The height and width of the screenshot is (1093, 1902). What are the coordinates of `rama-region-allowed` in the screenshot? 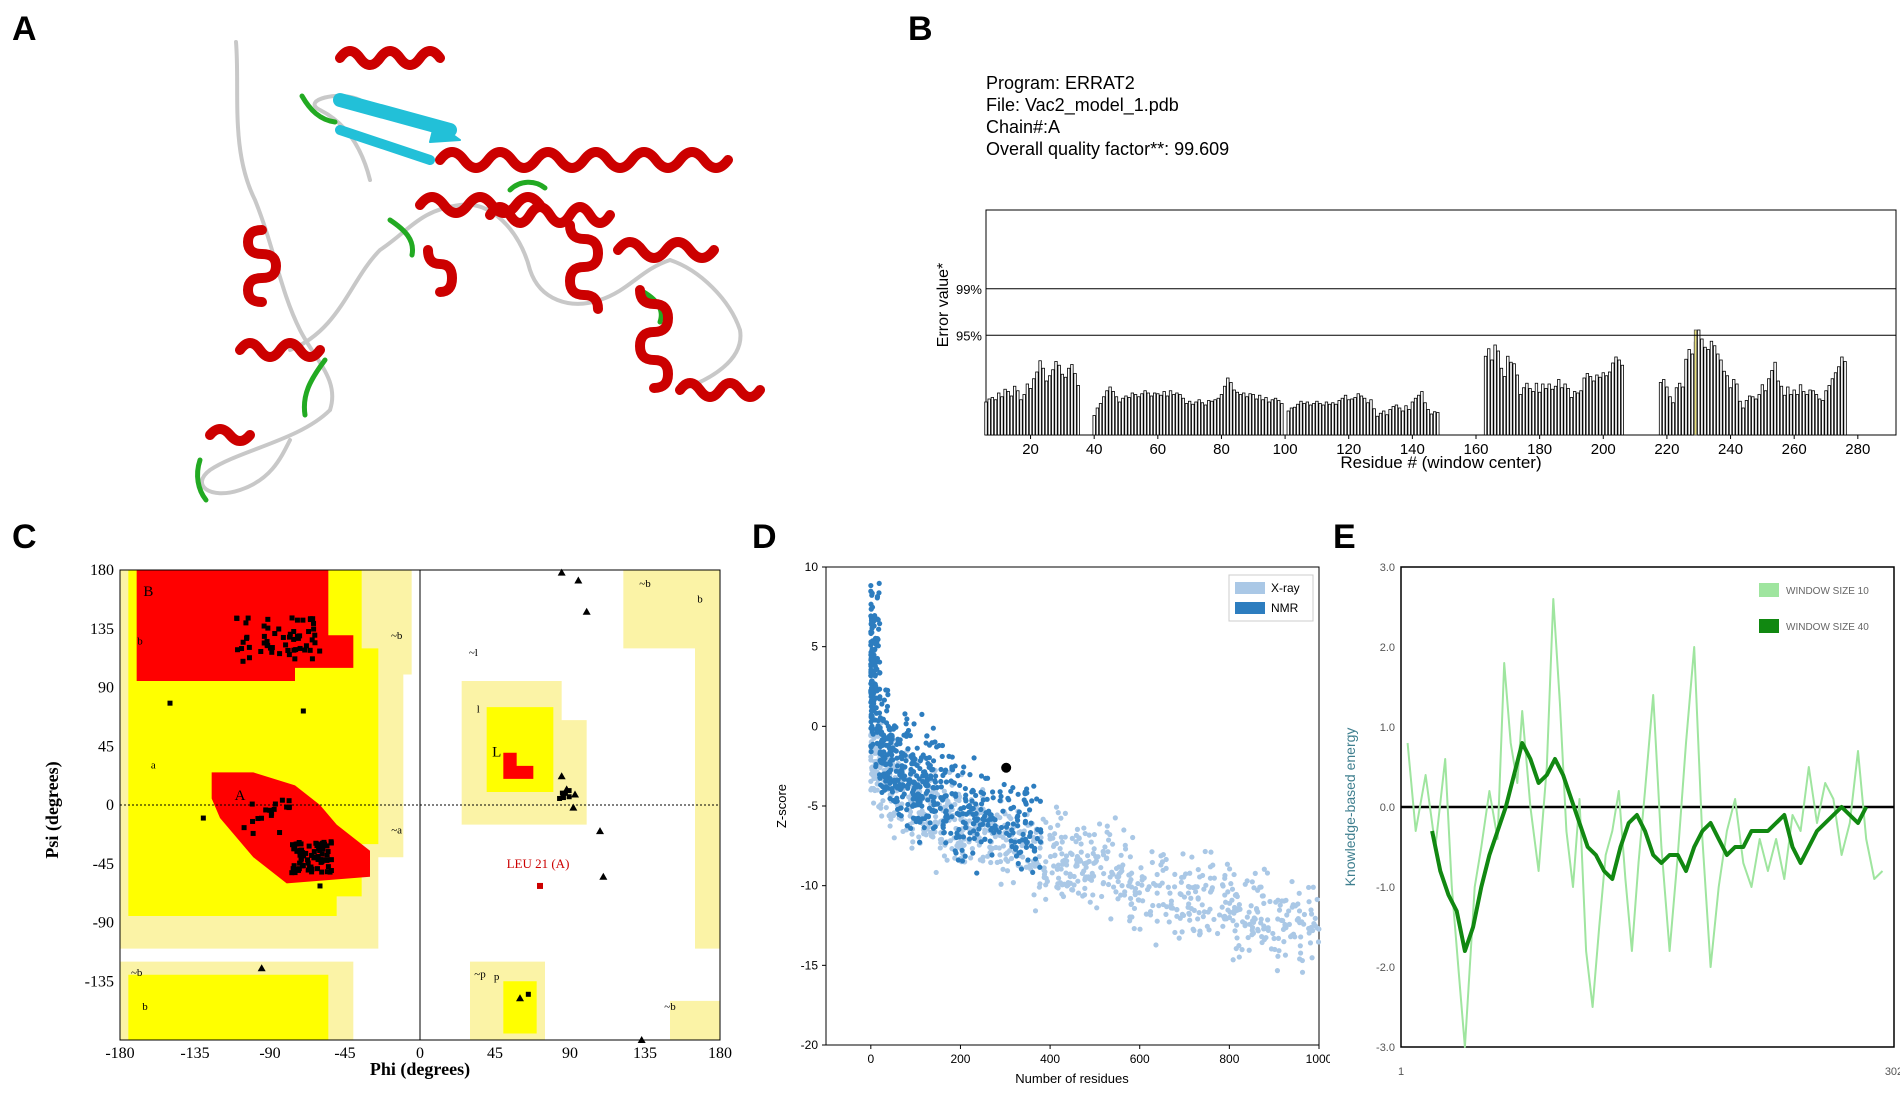 It's located at (520, 1007).